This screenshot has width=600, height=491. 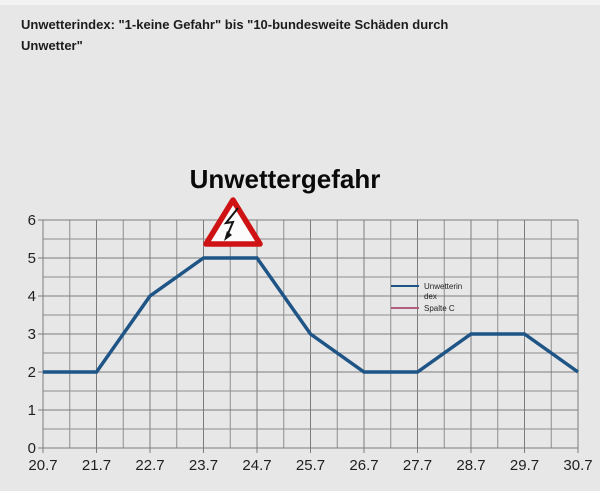 What do you see at coordinates (149, 465) in the screenshot?
I see `x-tick-label: 22.7` at bounding box center [149, 465].